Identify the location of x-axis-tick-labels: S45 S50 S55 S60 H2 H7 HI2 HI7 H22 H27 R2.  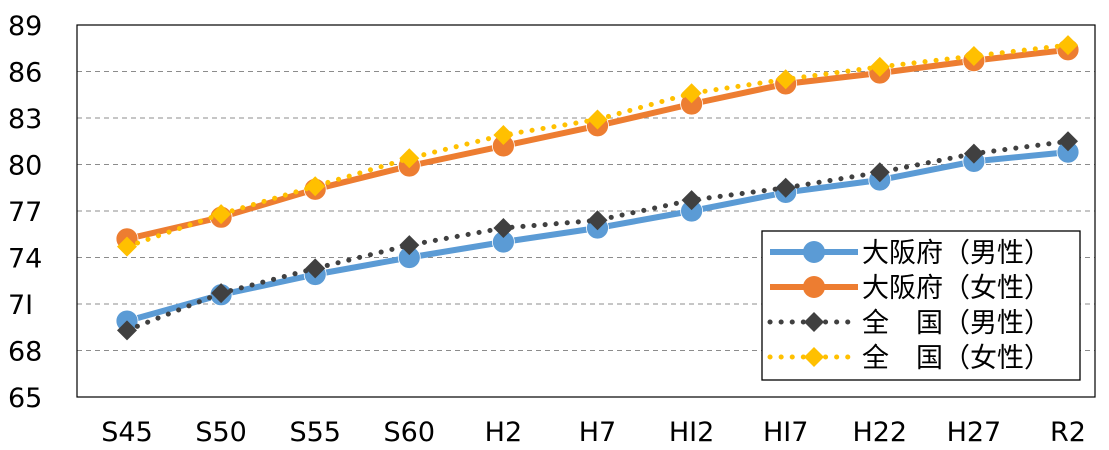
(593, 432).